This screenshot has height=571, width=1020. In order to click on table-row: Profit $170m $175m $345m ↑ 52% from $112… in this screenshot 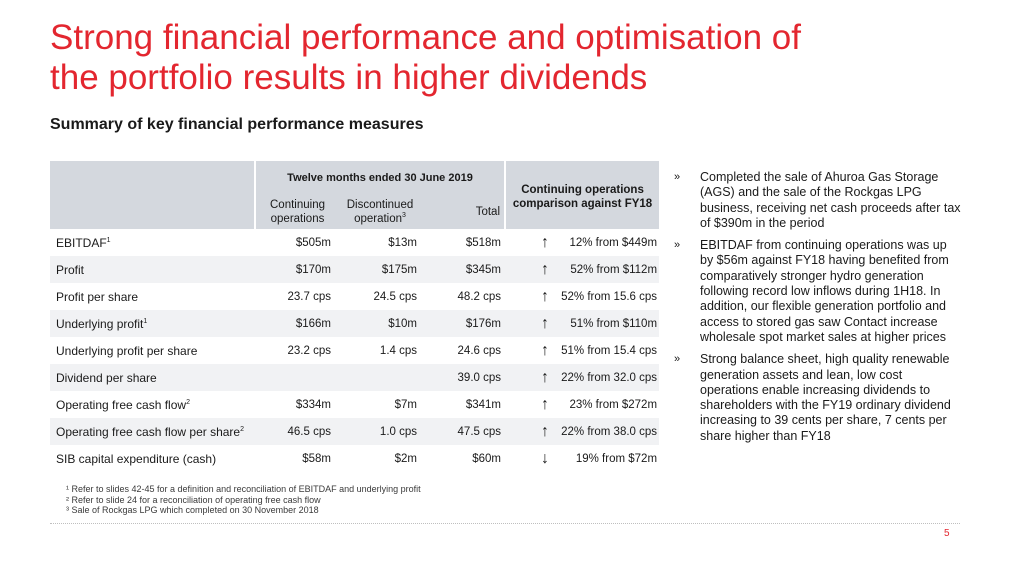, I will do `click(355, 269)`.